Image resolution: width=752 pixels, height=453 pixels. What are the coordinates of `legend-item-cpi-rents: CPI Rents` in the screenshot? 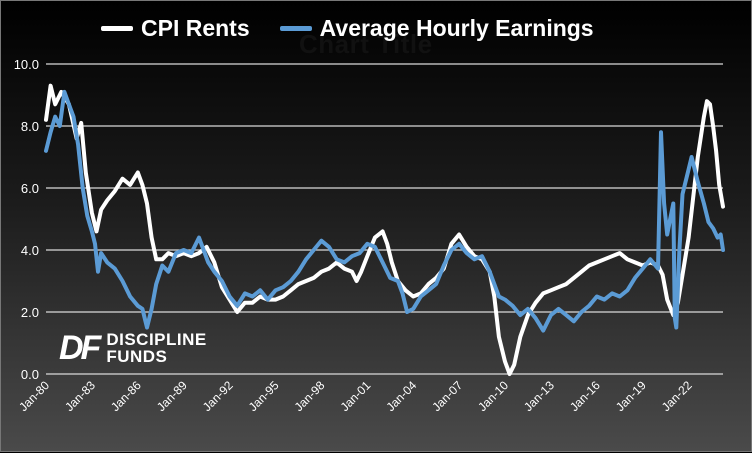 It's located at (175, 28).